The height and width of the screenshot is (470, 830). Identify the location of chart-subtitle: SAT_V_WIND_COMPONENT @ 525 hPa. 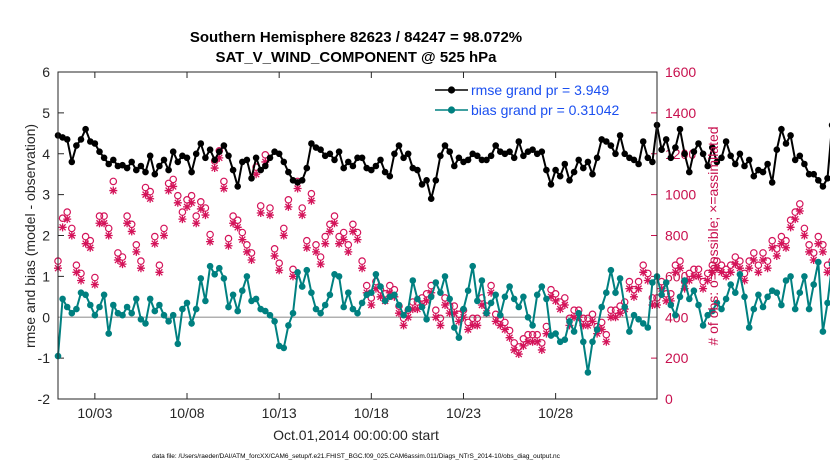
(356, 57).